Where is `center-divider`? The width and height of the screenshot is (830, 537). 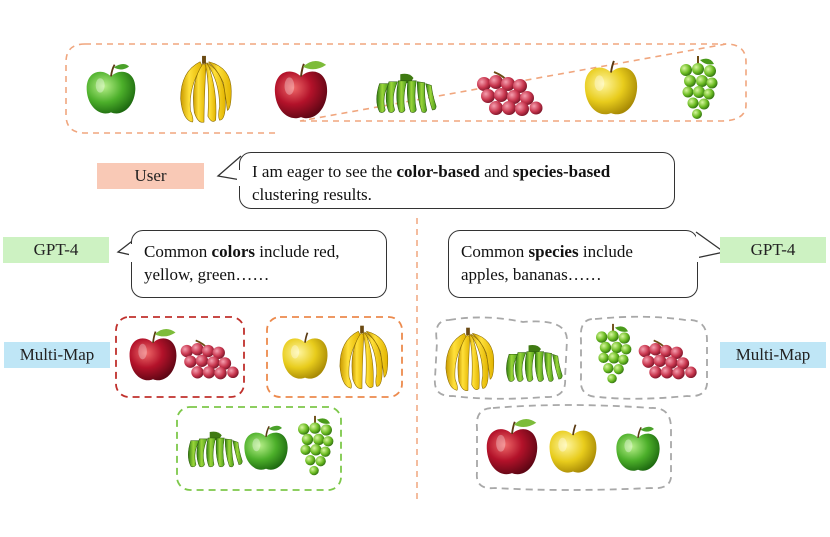
center-divider is located at coordinates (417, 359).